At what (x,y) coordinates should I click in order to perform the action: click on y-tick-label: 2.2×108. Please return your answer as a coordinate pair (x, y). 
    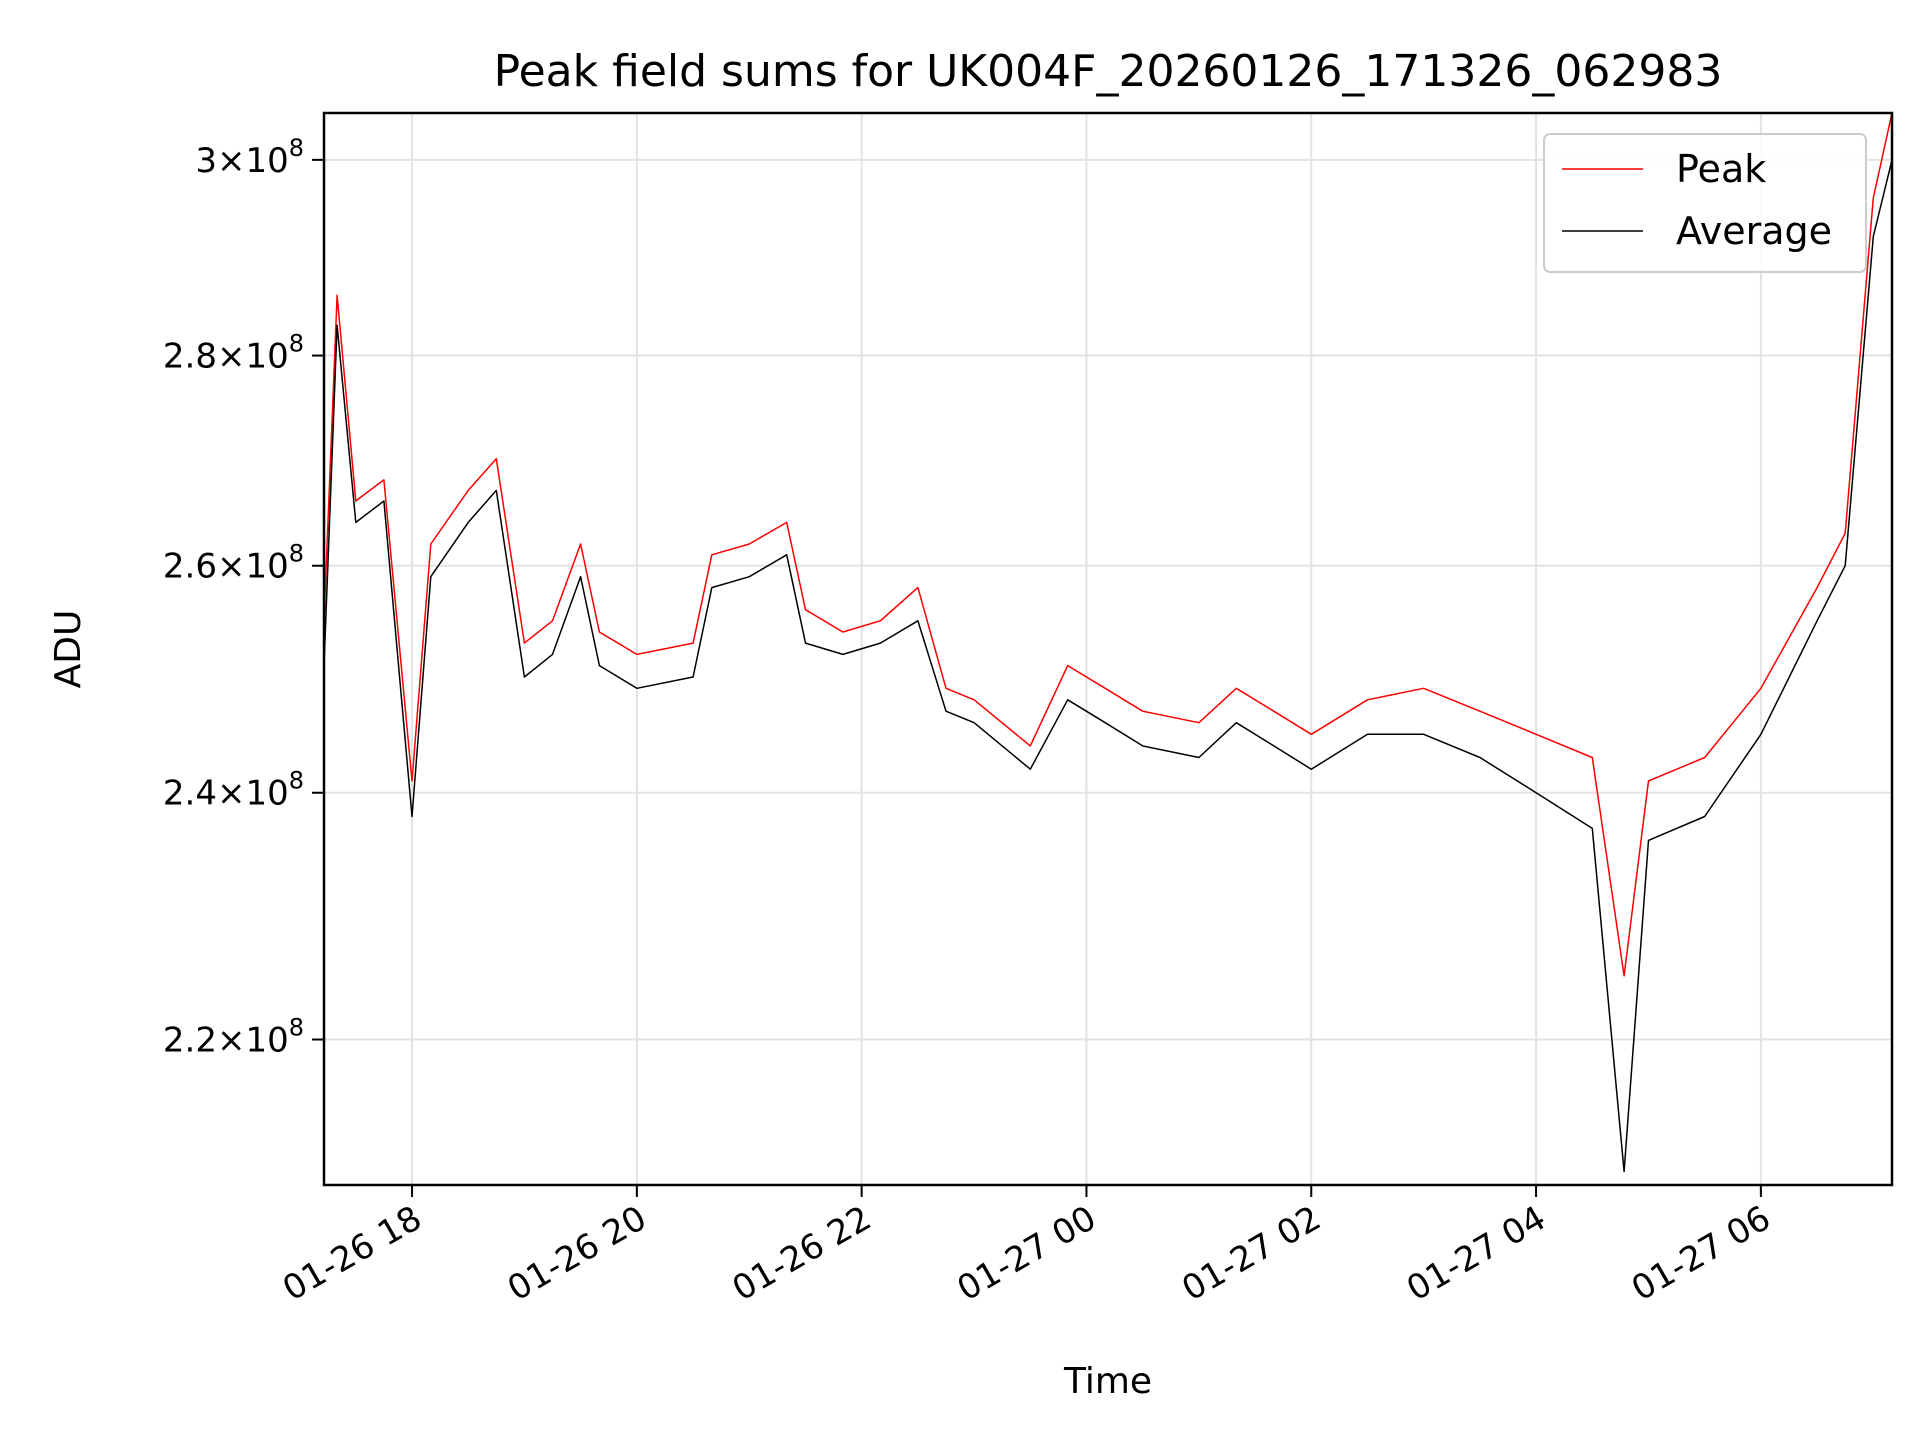
    Looking at the image, I should click on (233, 1037).